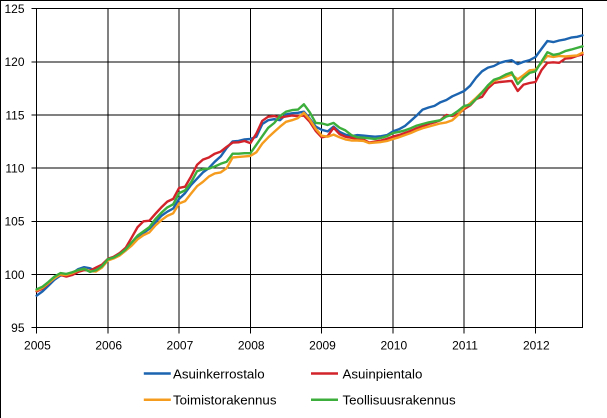 This screenshot has height=418, width=607. I want to click on svg-text: 2006, so click(108, 346).